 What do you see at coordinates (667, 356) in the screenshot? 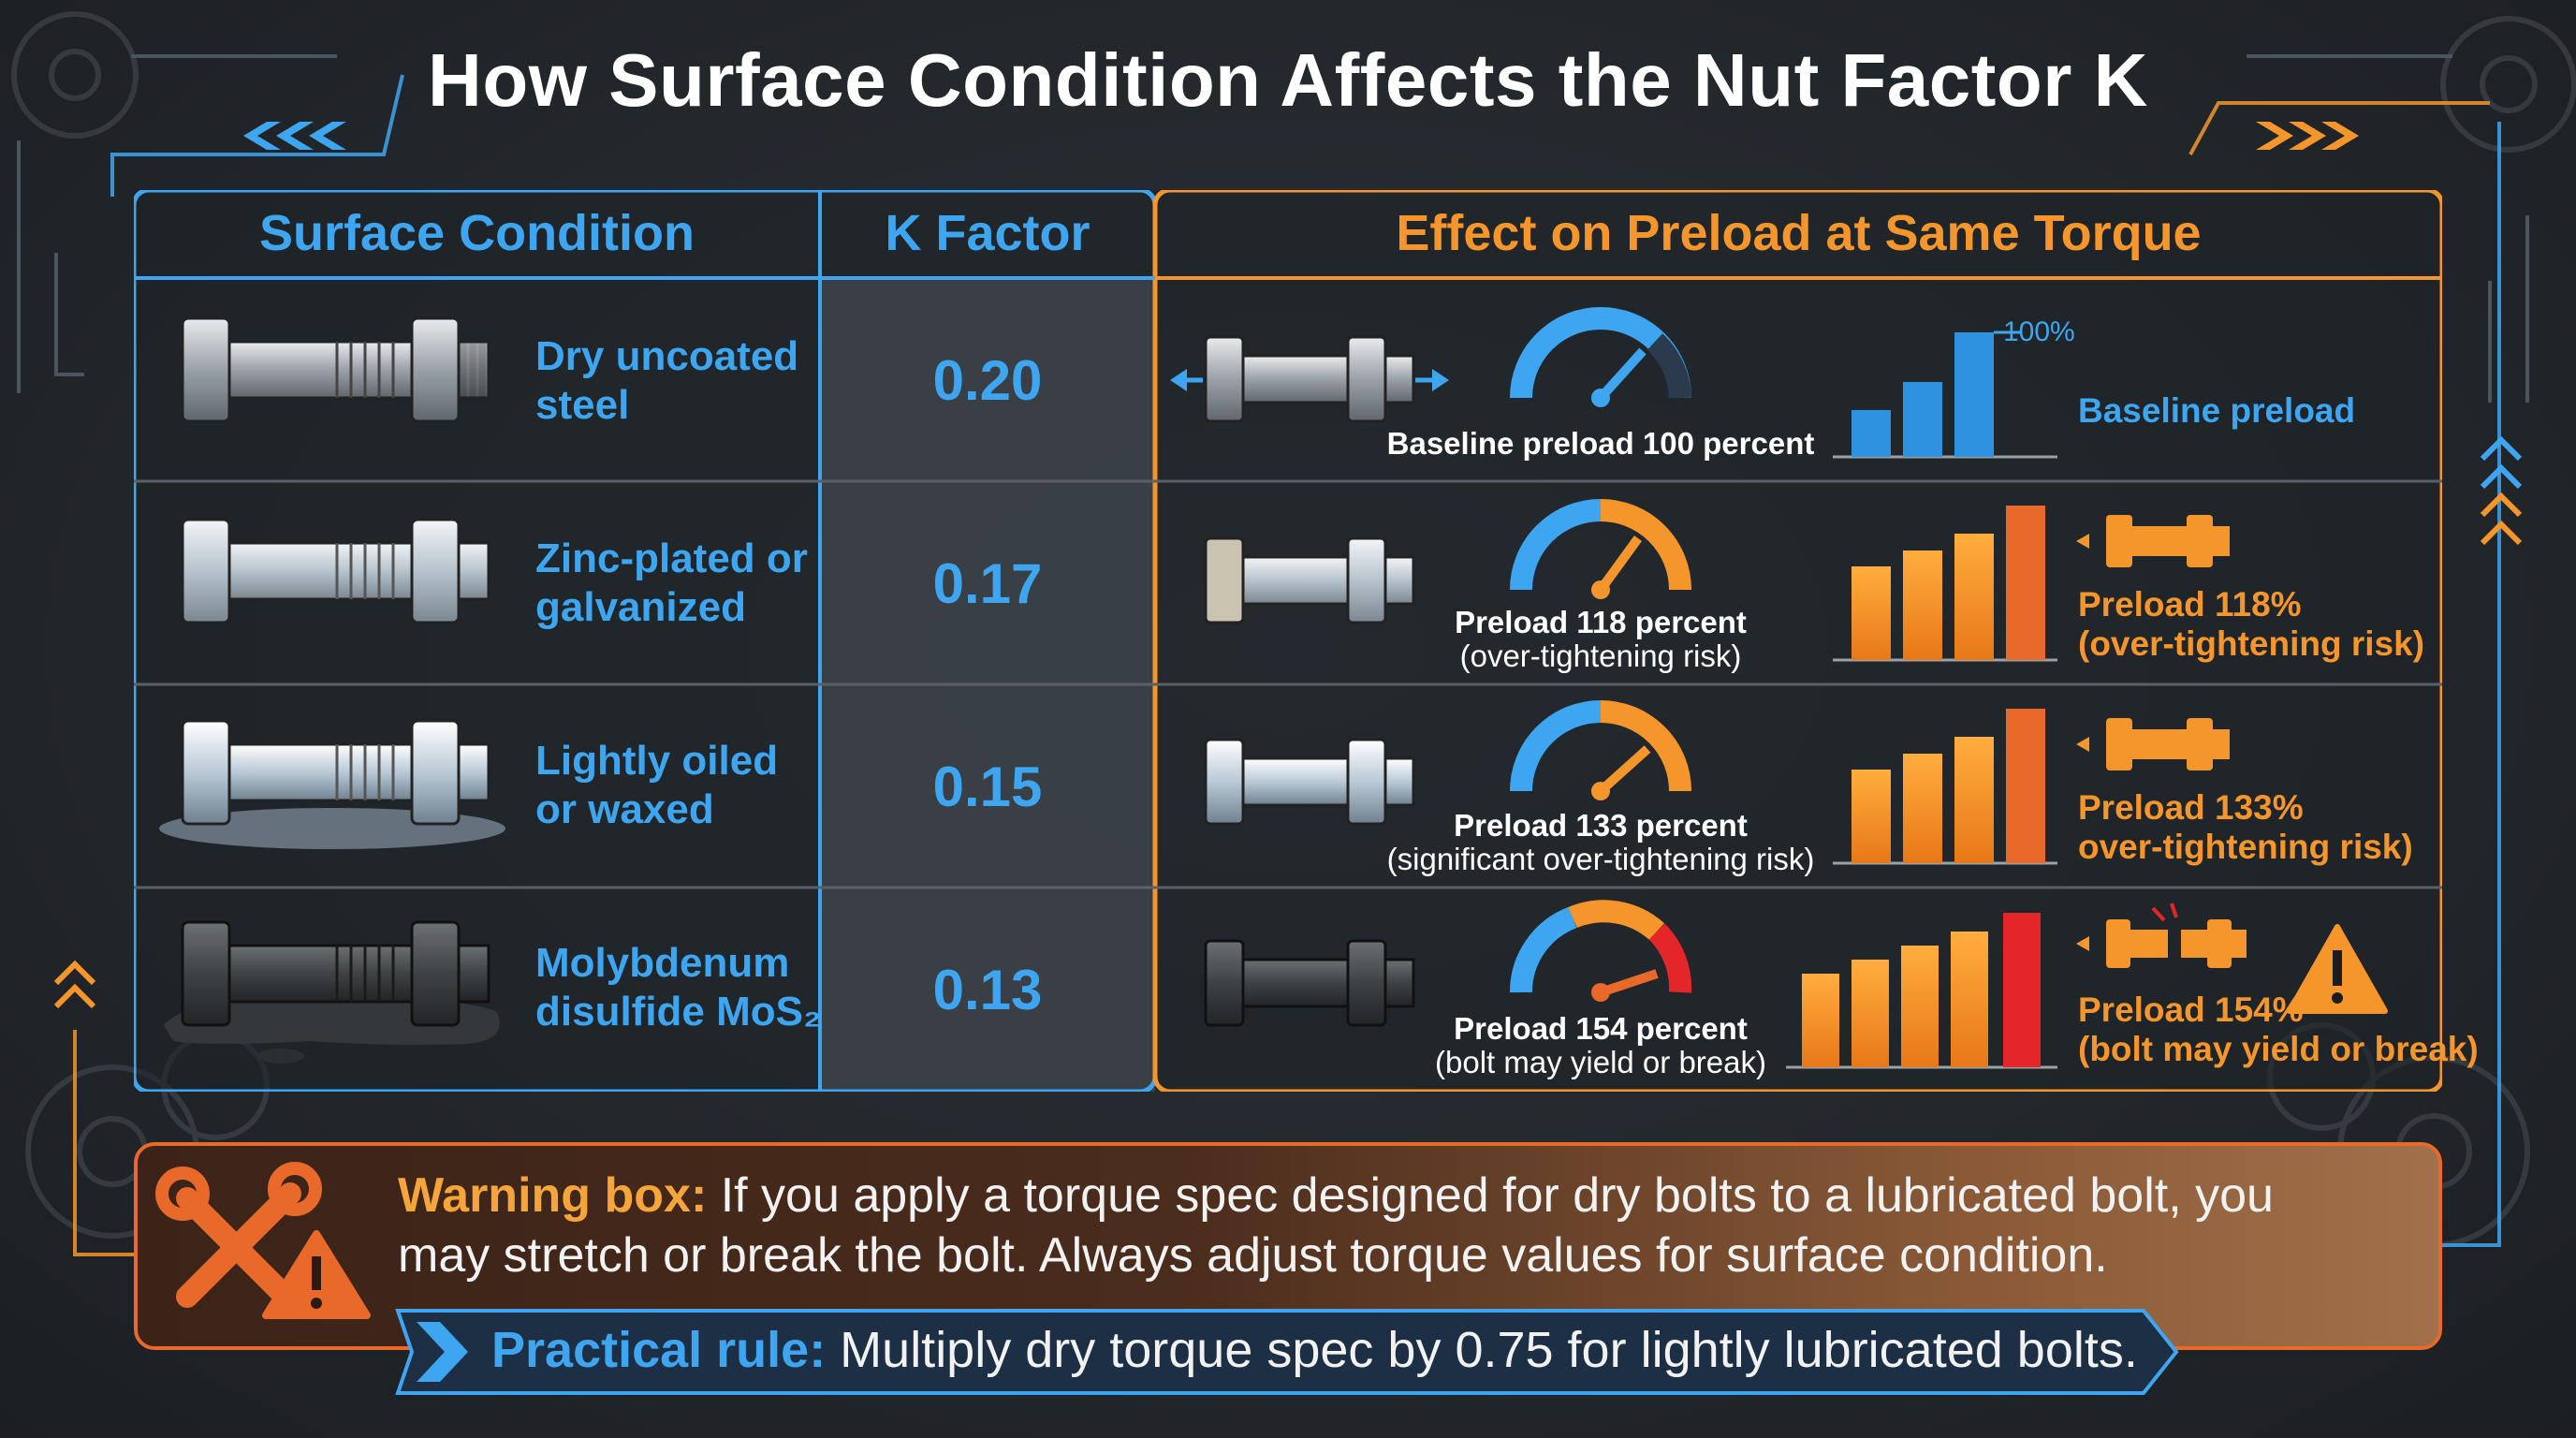
I see `condition-line: Dry uncoated` at bounding box center [667, 356].